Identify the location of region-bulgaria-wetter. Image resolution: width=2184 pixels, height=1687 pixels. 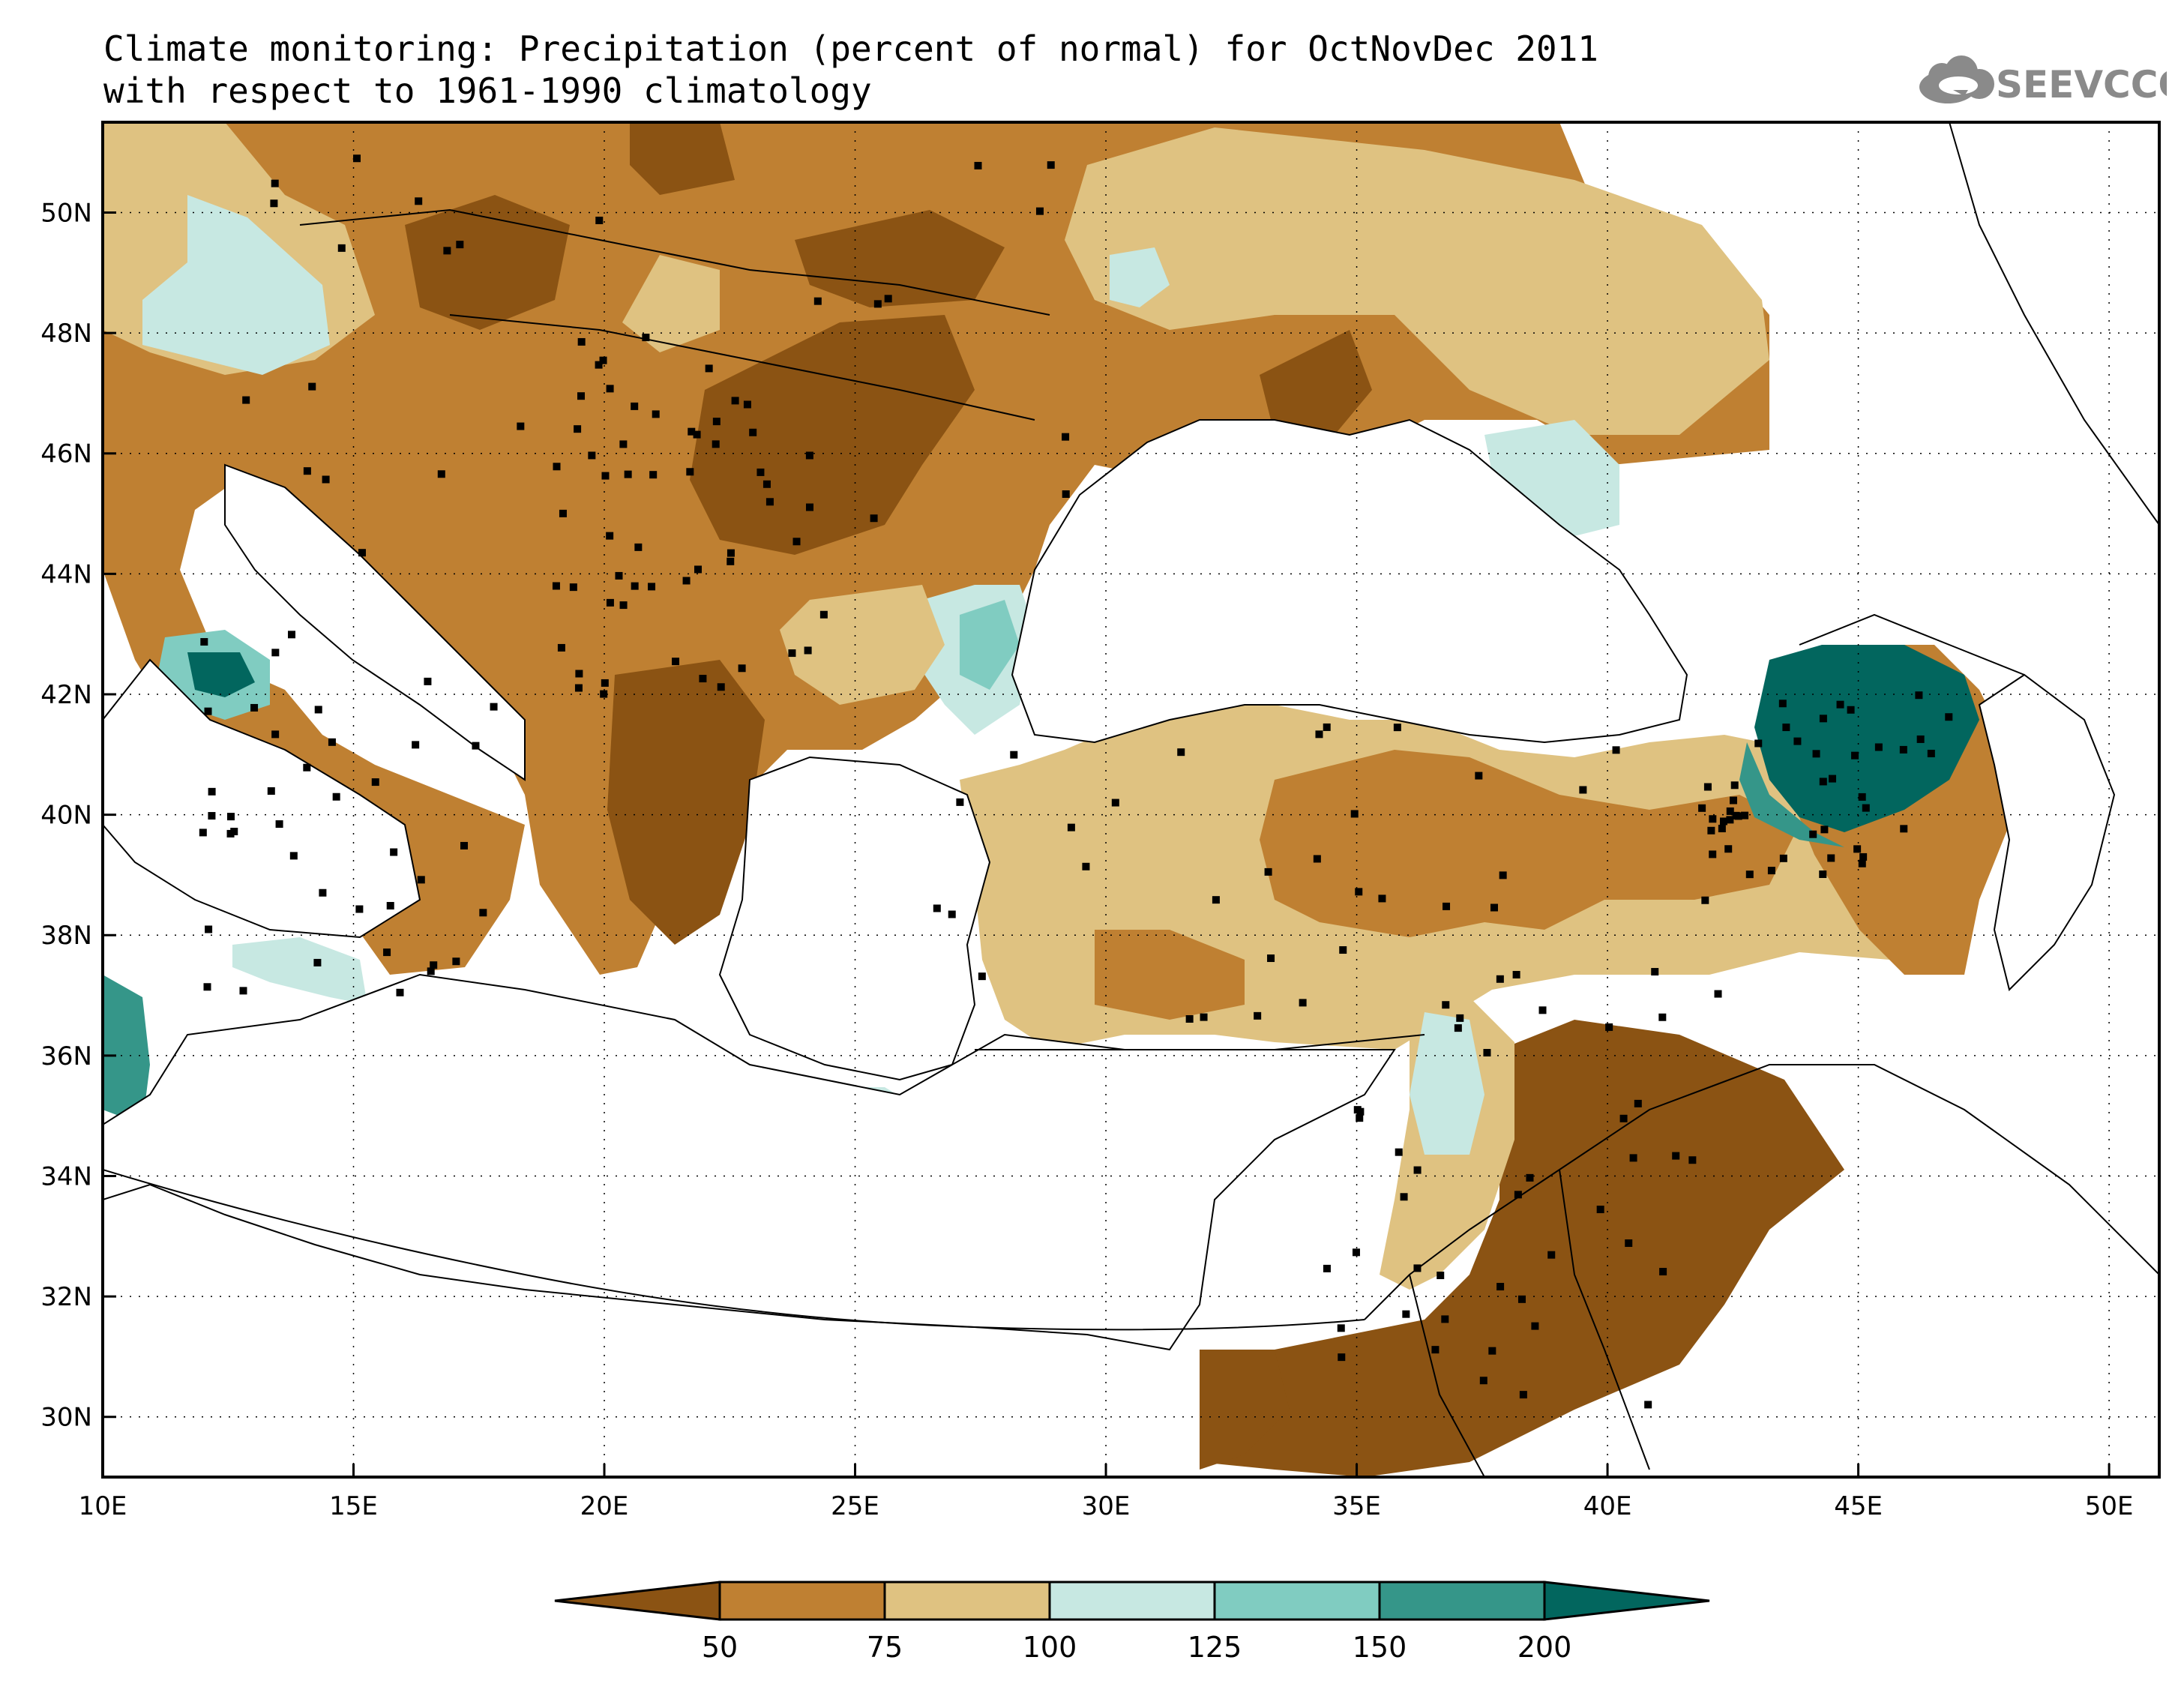
(990, 645).